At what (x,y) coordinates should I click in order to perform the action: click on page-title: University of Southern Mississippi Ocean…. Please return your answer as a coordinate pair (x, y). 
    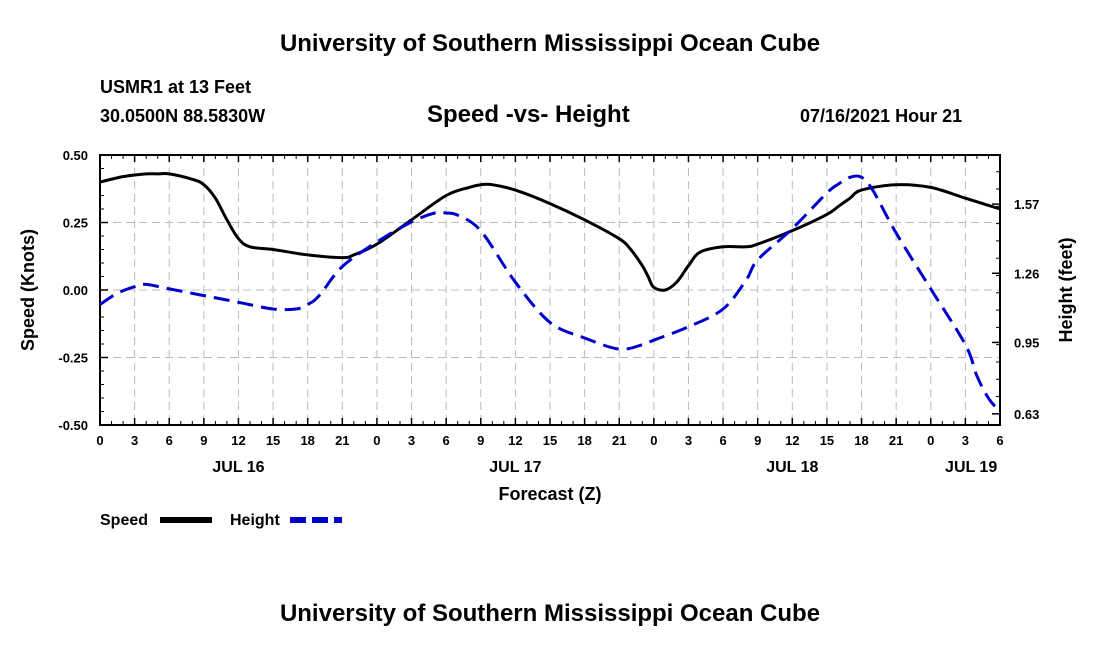
    Looking at the image, I should click on (550, 43).